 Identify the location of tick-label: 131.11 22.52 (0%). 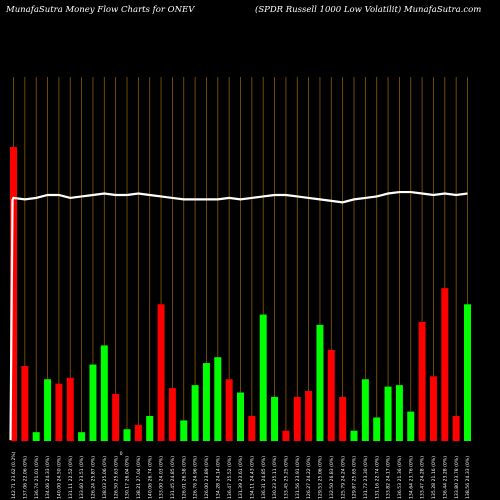
(71, 477).